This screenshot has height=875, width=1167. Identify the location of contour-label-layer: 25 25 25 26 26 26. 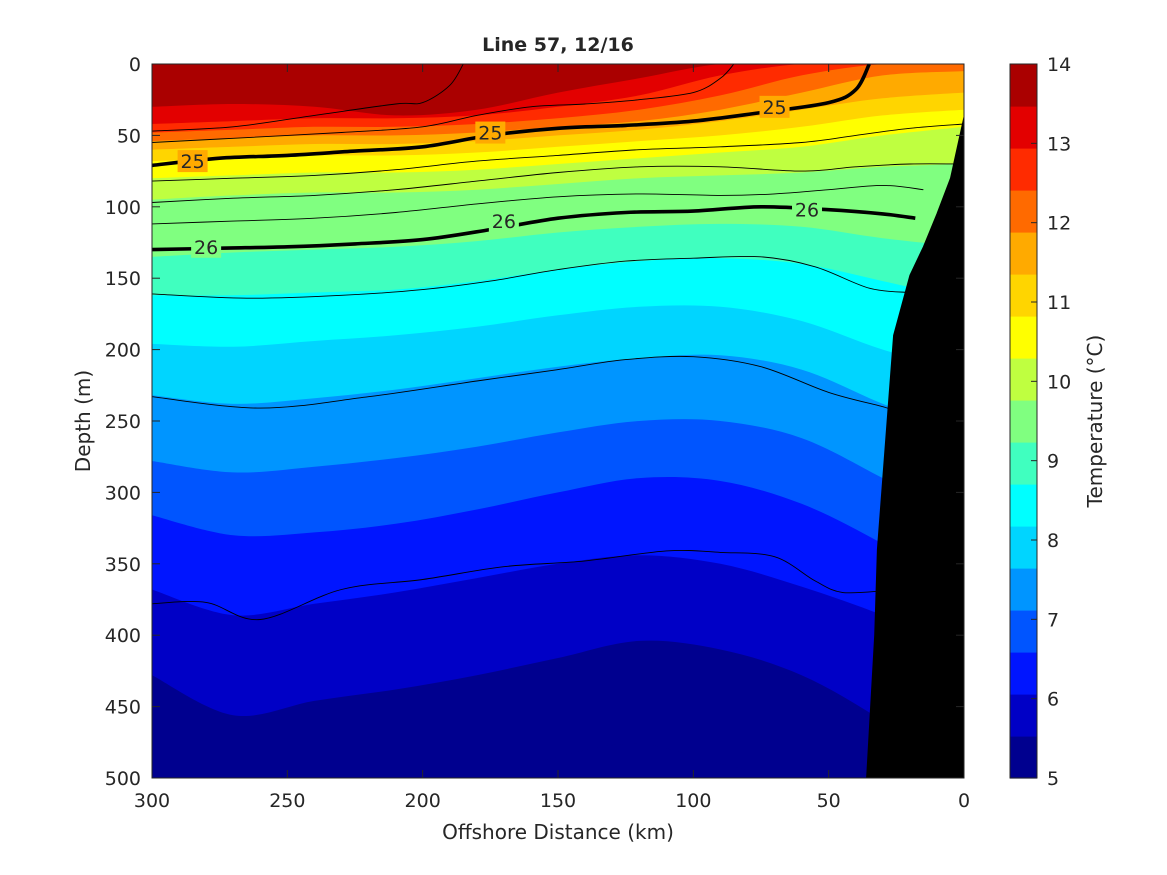
(500, 177).